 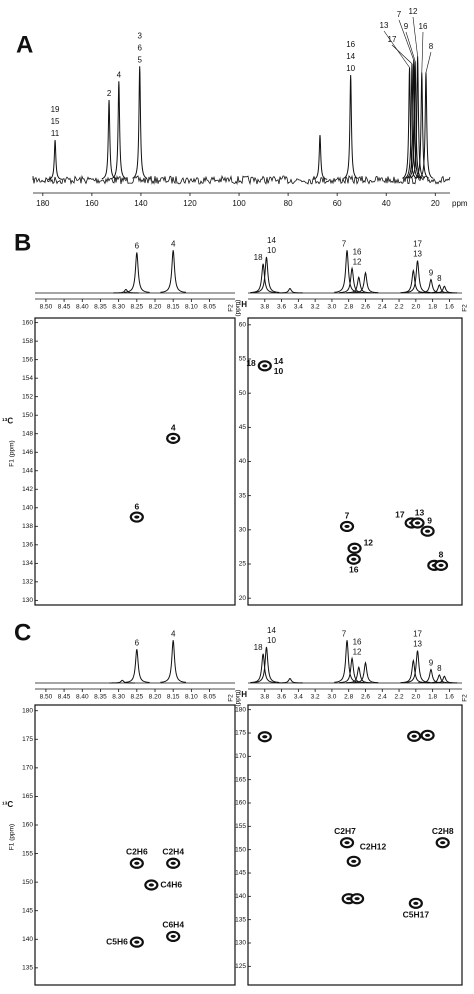 What do you see at coordinates (465, 698) in the screenshot?
I see `axis-title: F2` at bounding box center [465, 698].